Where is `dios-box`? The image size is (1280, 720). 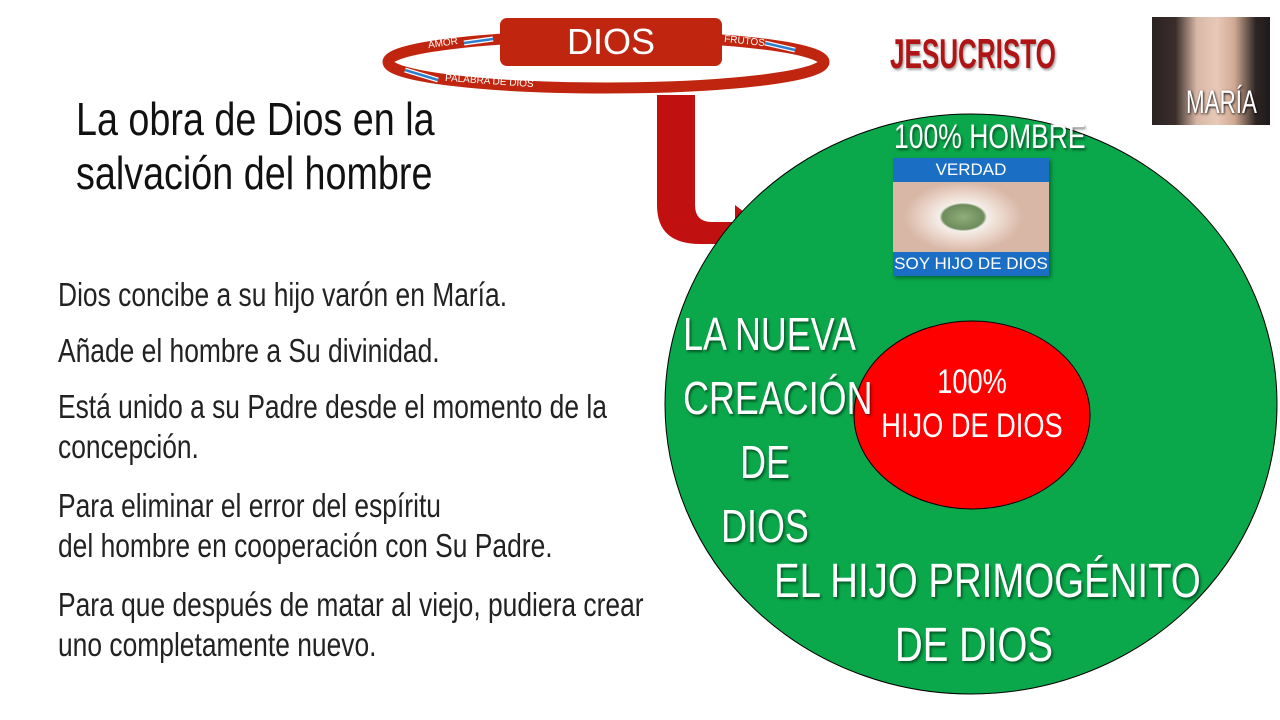
dios-box is located at coordinates (611, 42).